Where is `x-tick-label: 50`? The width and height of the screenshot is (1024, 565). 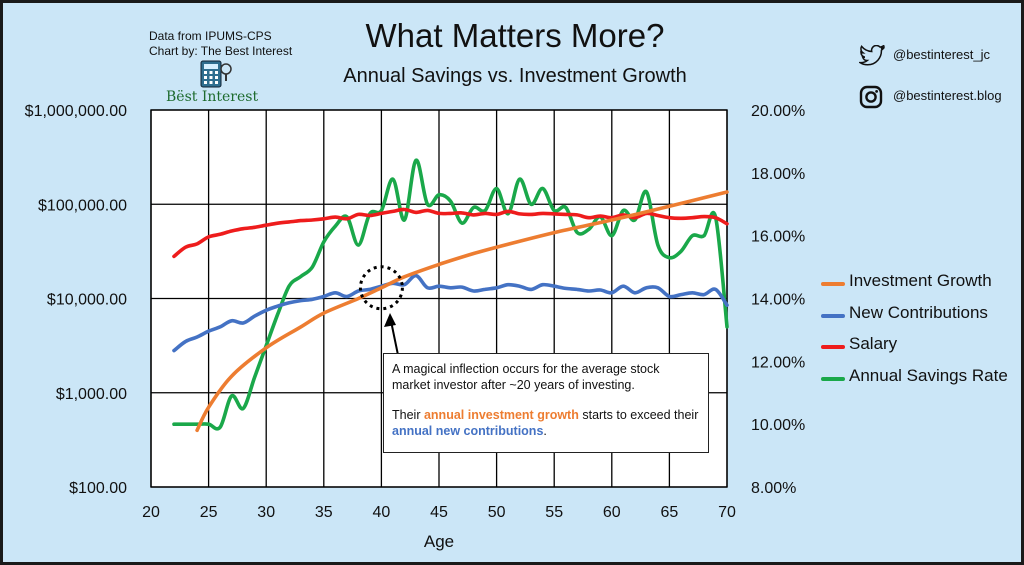 x-tick-label: 50 is located at coordinates (497, 512).